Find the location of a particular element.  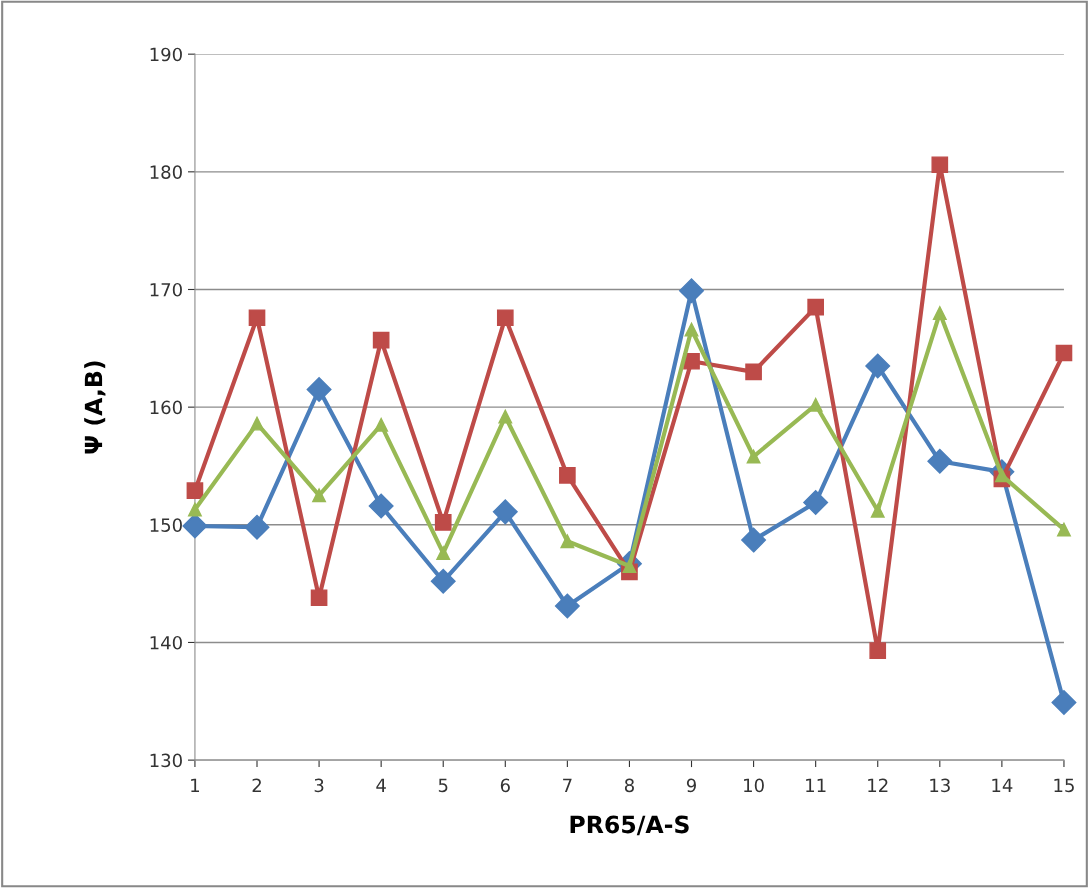

x-tick-label: 4 is located at coordinates (381, 785).